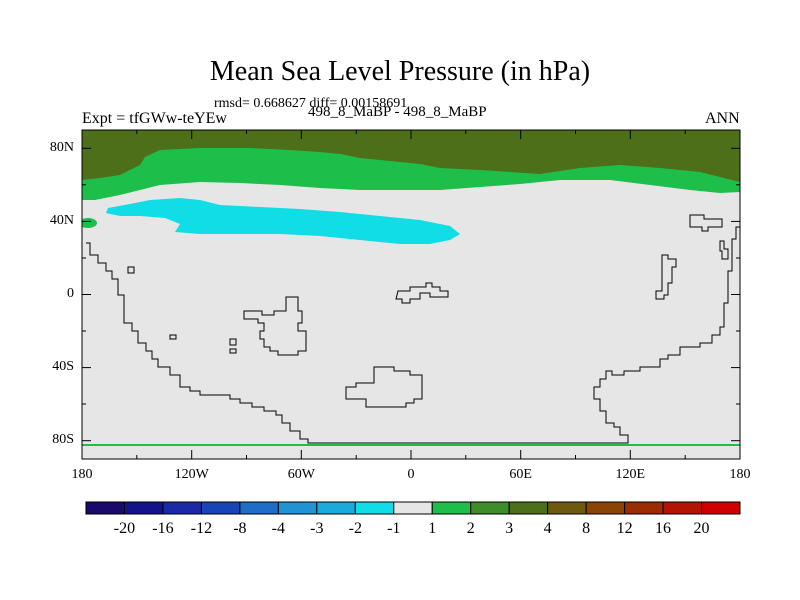 This screenshot has width=800, height=600. Describe the element at coordinates (663, 528) in the screenshot. I see `colorbar-label: 16` at that location.